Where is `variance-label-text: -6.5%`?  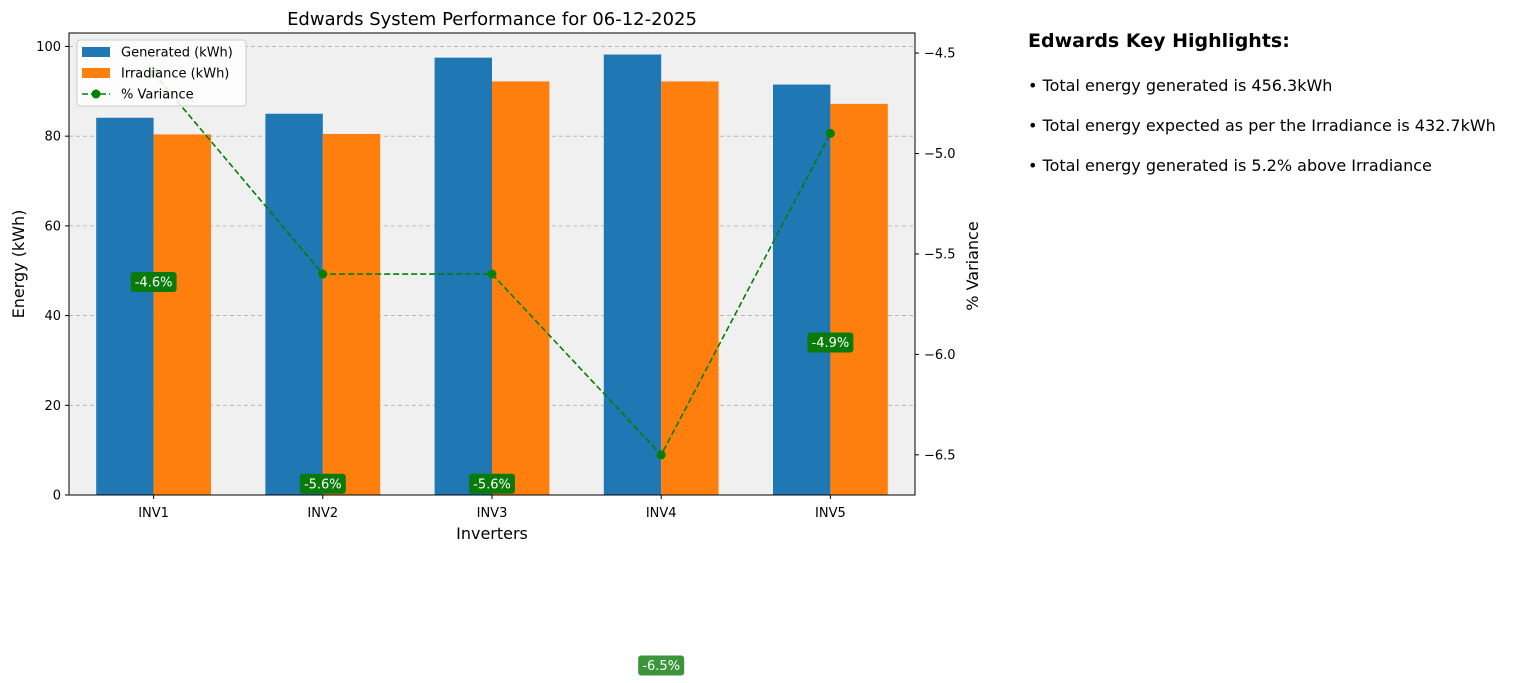 variance-label-text: -6.5% is located at coordinates (661, 666).